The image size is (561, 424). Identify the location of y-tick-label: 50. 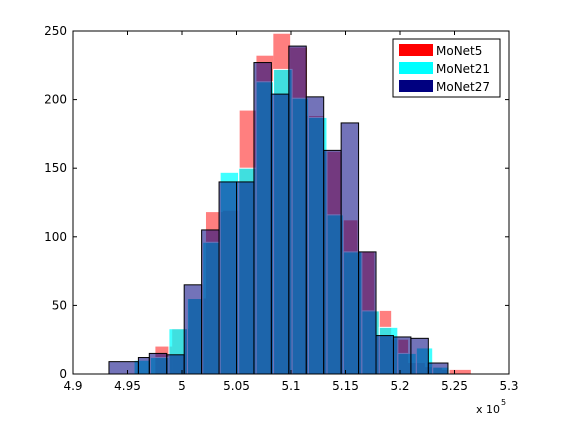
(59, 305).